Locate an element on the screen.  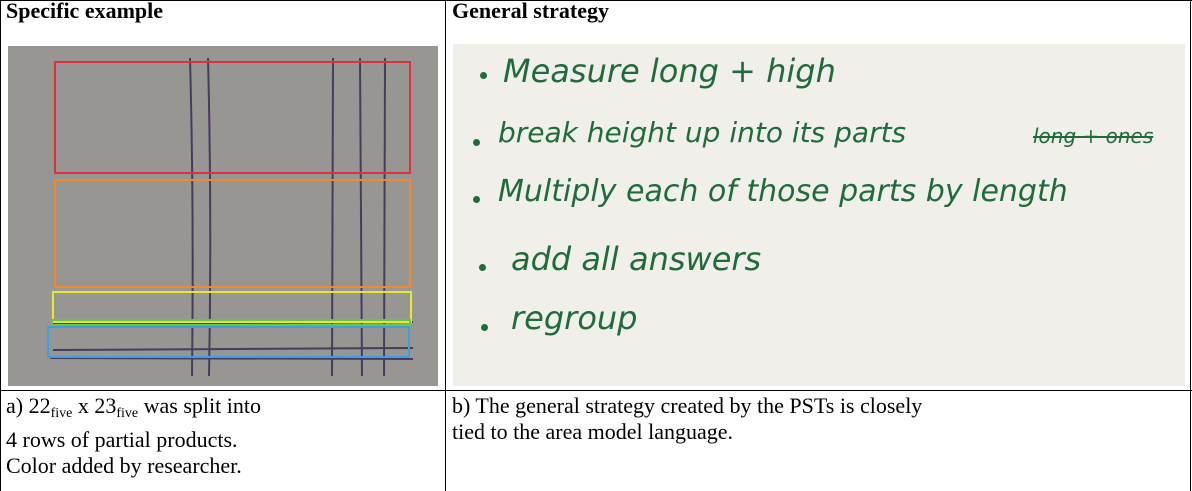
caption-line: a) 22five x 23five was split into is located at coordinates (224, 410).